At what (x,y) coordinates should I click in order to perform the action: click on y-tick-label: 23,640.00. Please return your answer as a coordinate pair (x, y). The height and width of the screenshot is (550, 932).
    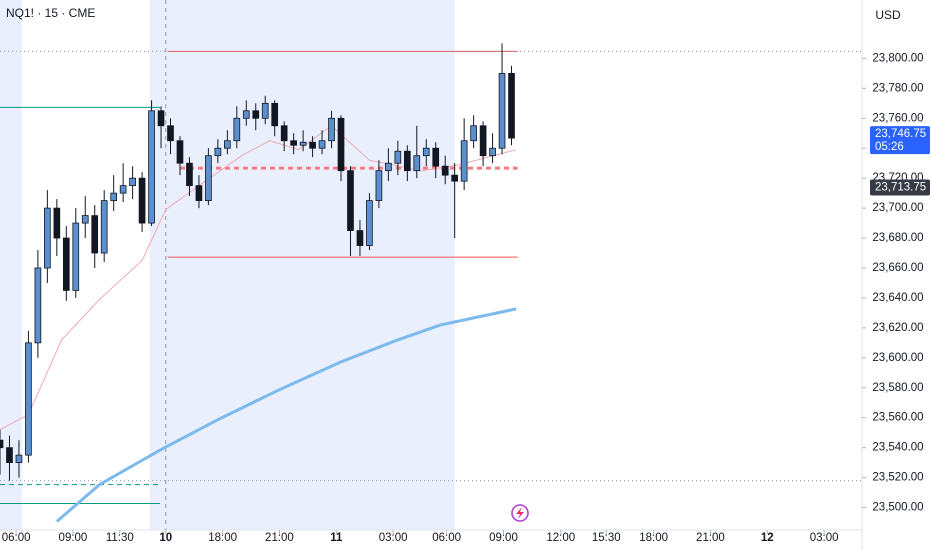
    Looking at the image, I should click on (897, 298).